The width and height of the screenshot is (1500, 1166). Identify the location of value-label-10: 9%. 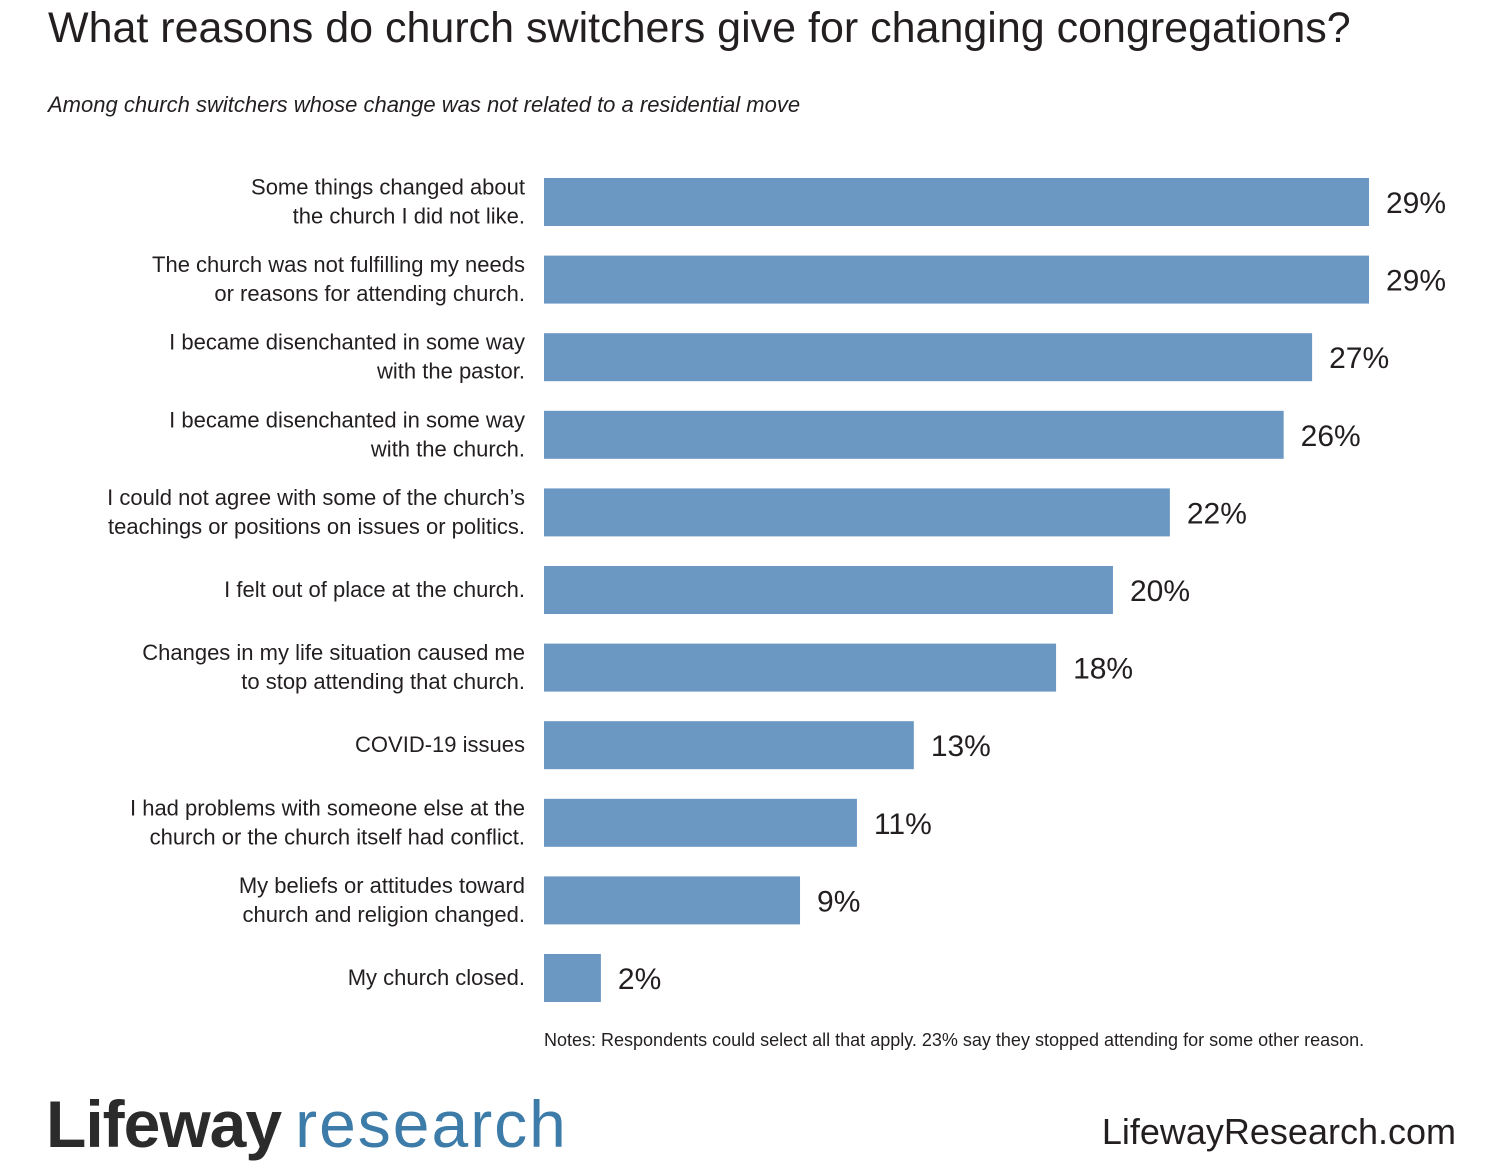
(838, 901).